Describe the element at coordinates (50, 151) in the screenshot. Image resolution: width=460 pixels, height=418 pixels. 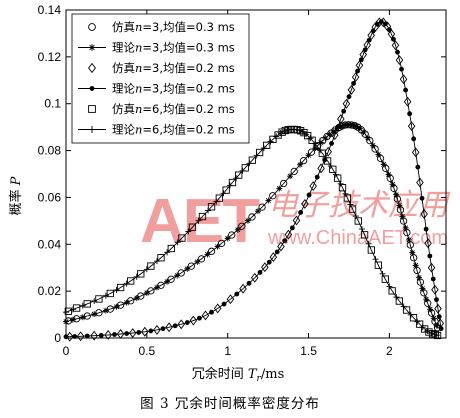
I see `y-tick-label: 0.08` at that location.